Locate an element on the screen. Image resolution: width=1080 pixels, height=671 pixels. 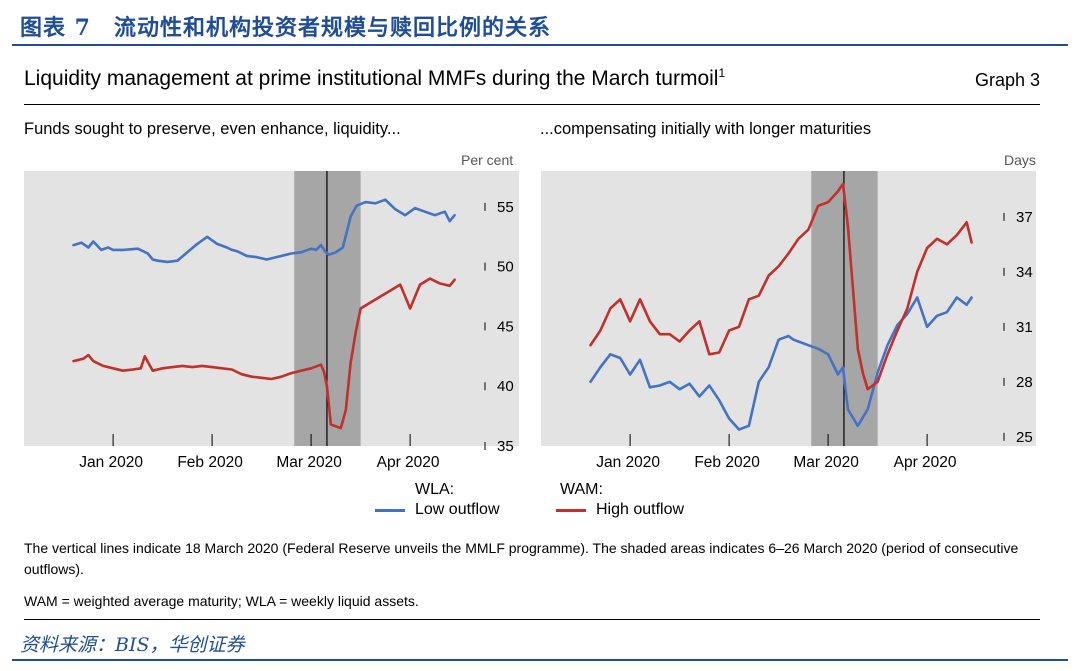
legend-wla: WLA: Low outflow is located at coordinates (437, 500).